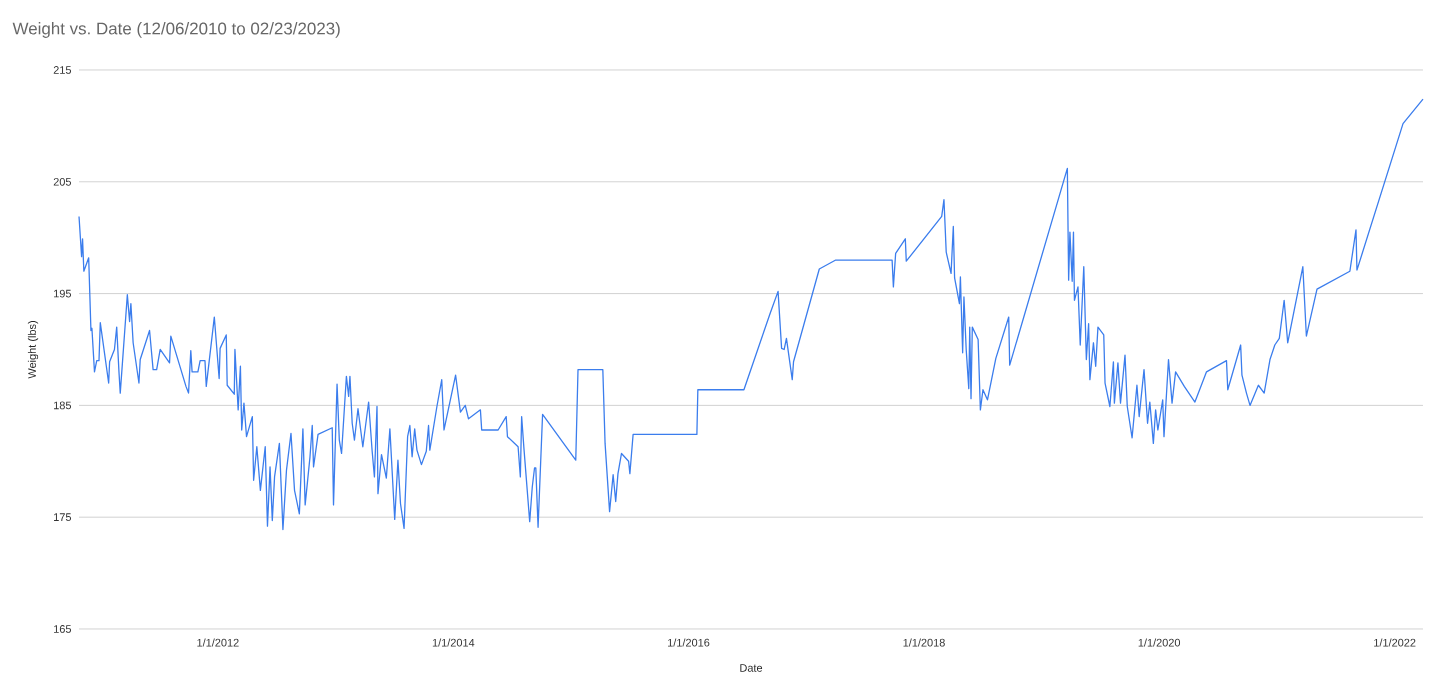  What do you see at coordinates (63, 293) in the screenshot?
I see `y-tick-label: 195` at bounding box center [63, 293].